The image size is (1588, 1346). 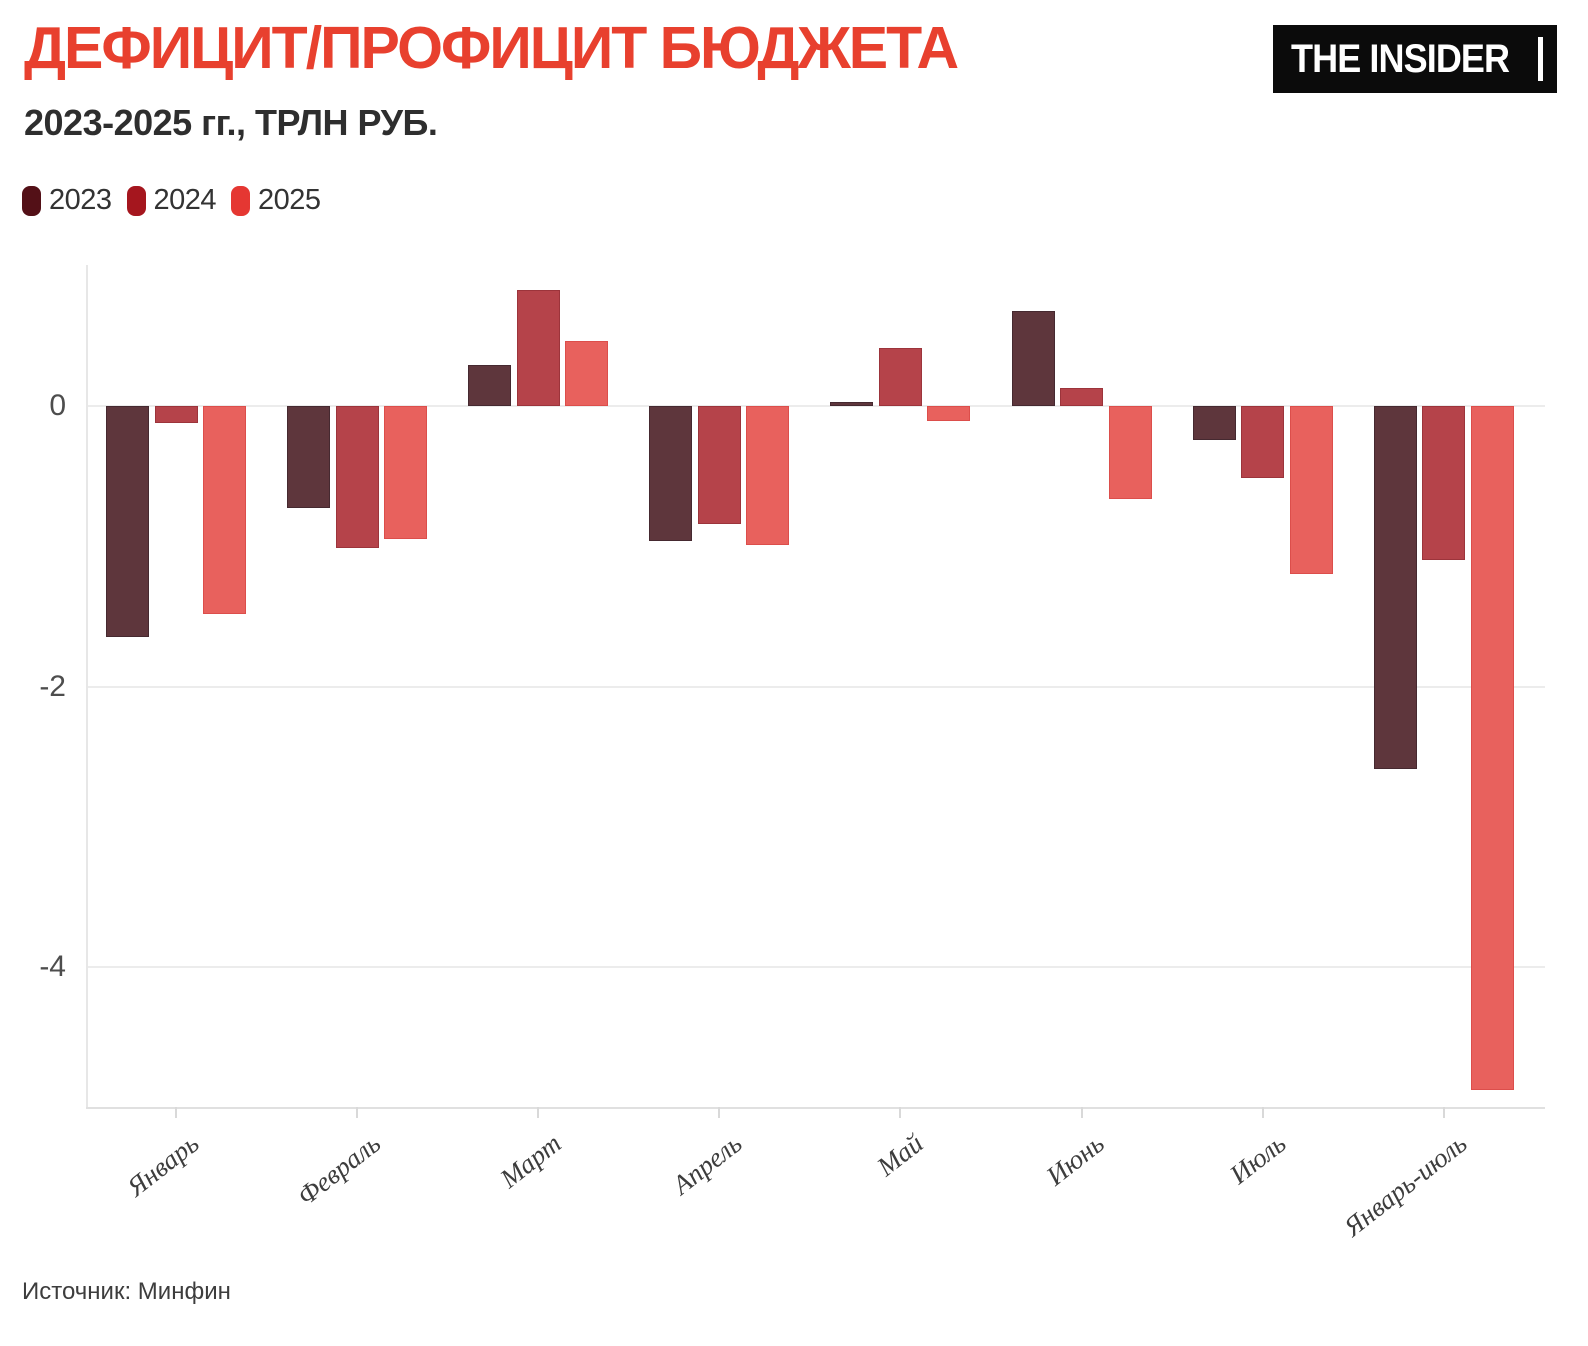 What do you see at coordinates (80, 200) in the screenshot?
I see `legend-label-2023: 2023` at bounding box center [80, 200].